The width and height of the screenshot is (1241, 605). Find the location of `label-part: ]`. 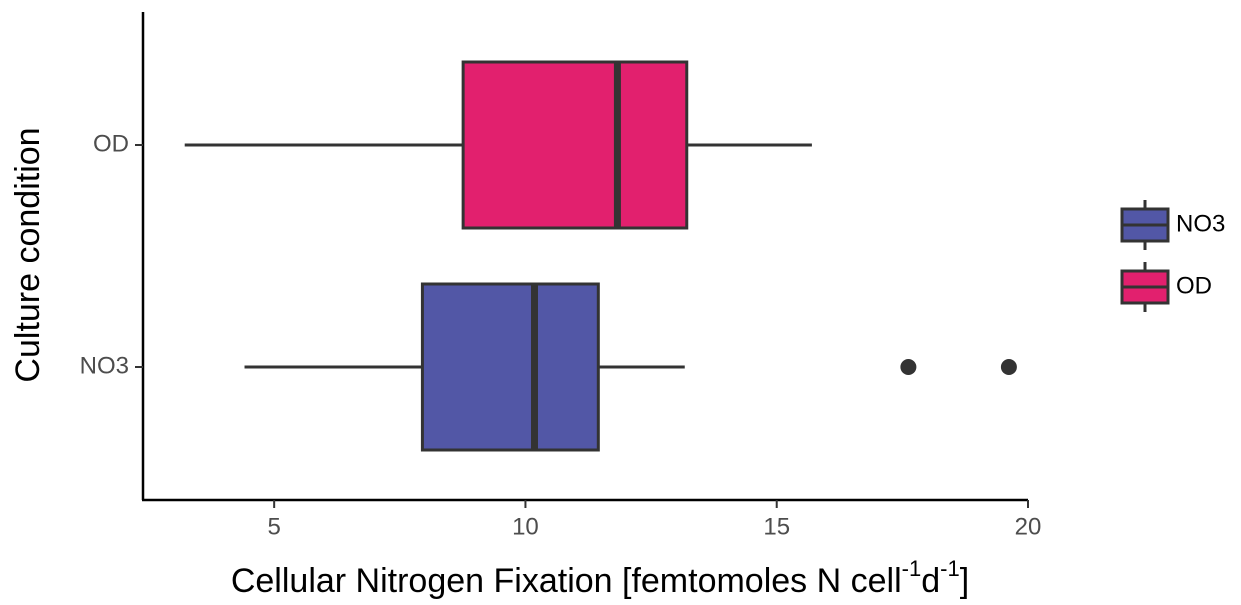

label-part: ] is located at coordinates (964, 581).